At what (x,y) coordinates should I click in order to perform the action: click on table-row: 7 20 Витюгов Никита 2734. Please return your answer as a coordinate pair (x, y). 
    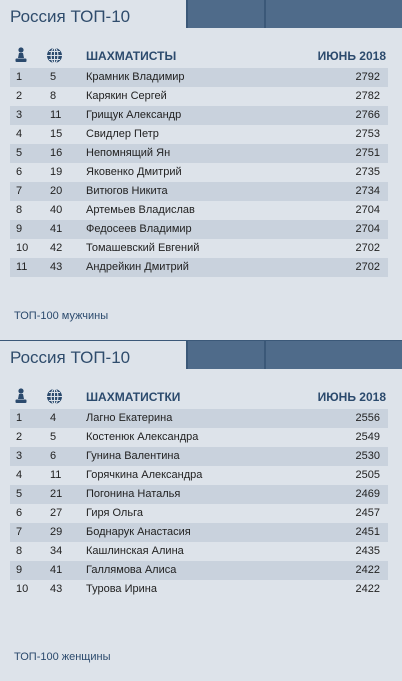
    Looking at the image, I should click on (199, 191).